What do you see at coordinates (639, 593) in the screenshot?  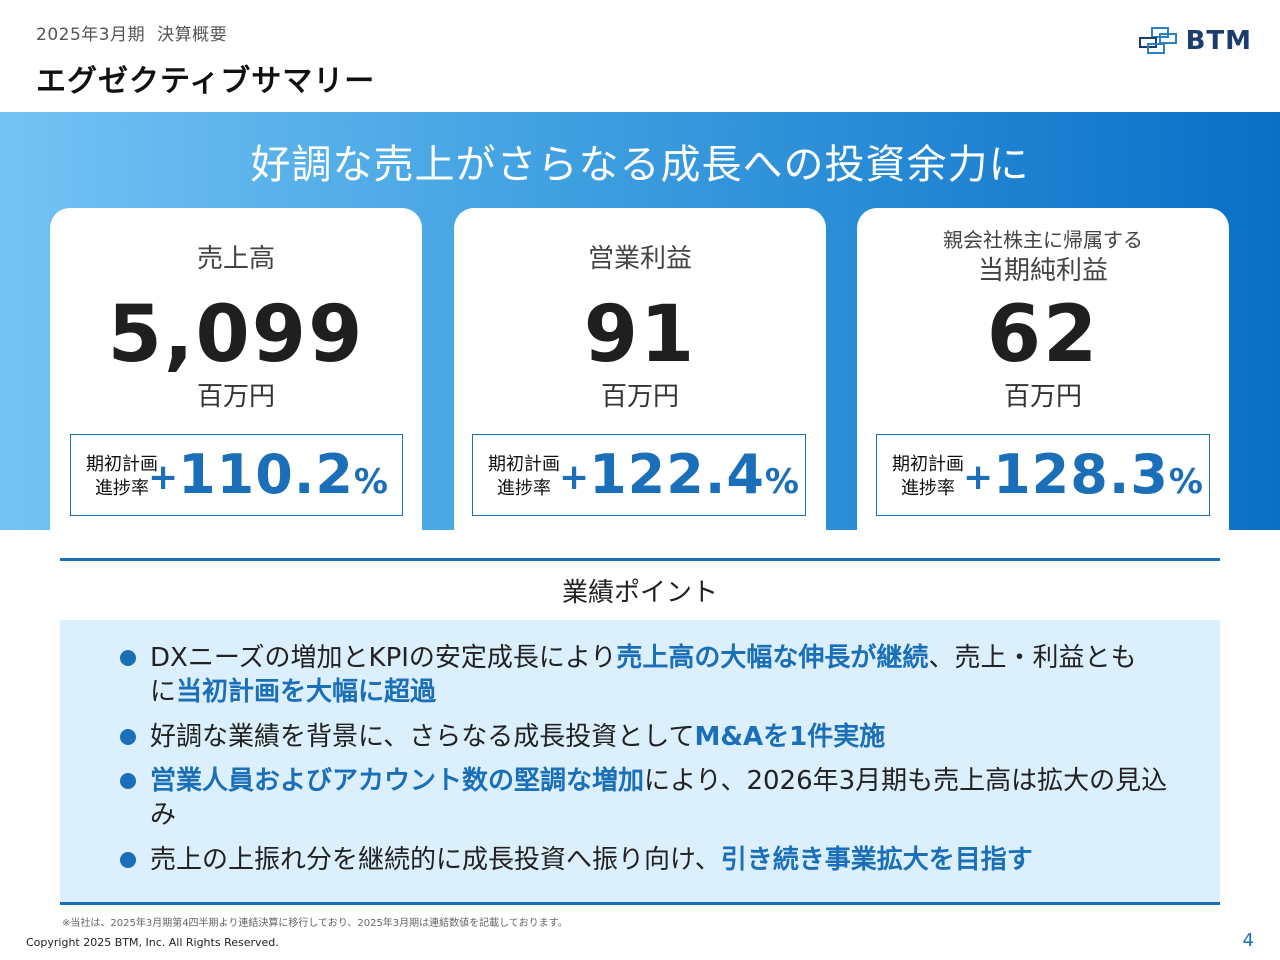 I see `section-title: 業績ポイント` at bounding box center [639, 593].